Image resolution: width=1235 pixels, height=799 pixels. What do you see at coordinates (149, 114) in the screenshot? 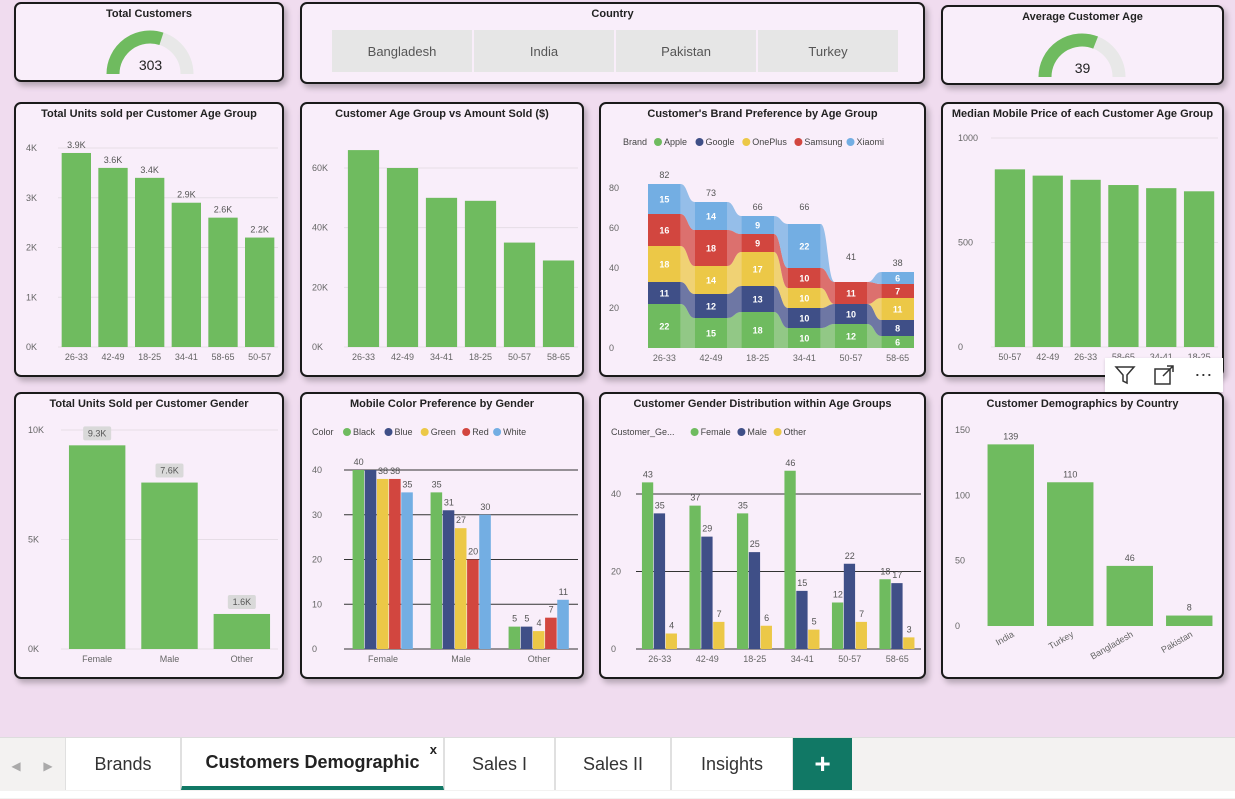
I see `card-title: Total Units sold per Customer Age Group` at bounding box center [149, 114].